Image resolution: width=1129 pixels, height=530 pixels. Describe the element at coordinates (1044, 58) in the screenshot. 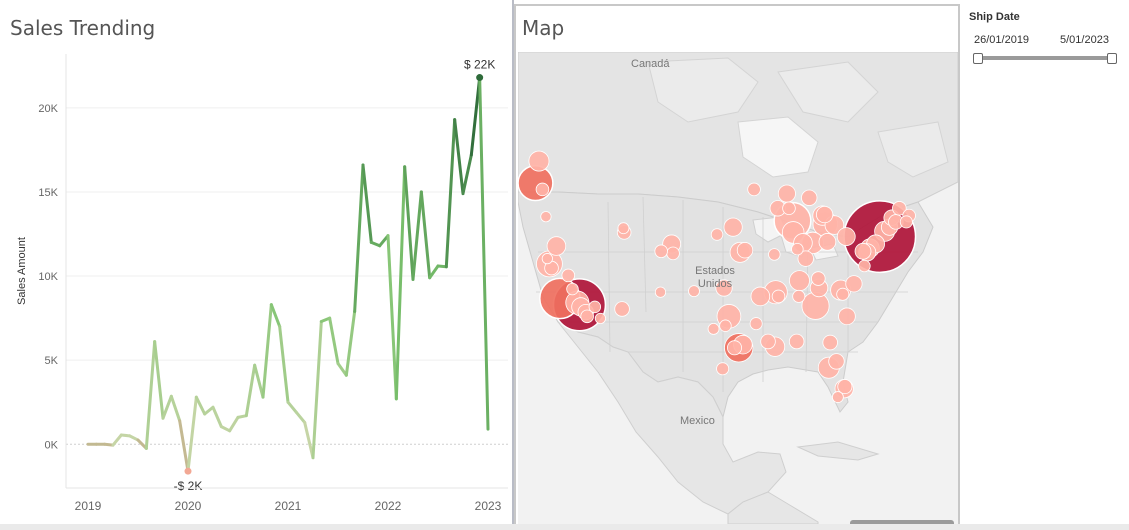

I see `ship-date-slider-track` at that location.